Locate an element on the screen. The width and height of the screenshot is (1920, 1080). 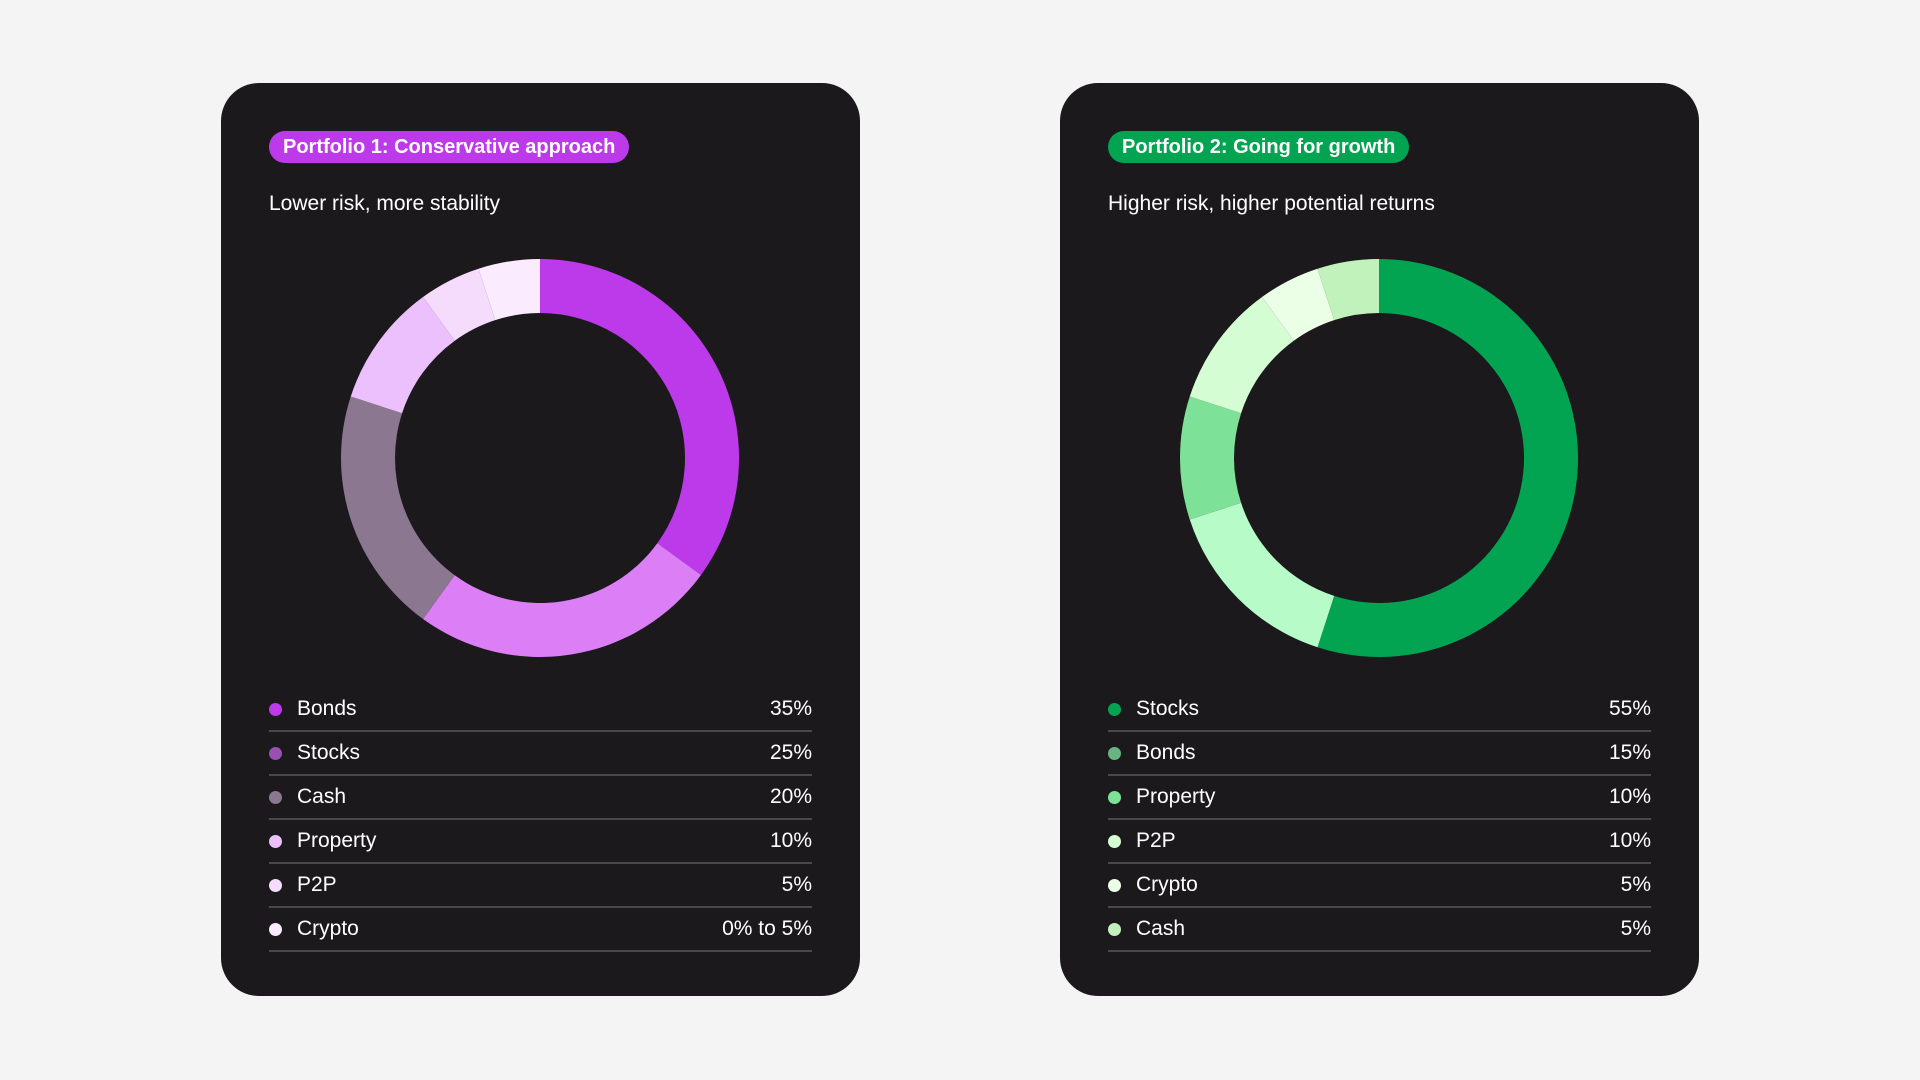
legend-value: 55% is located at coordinates (1629, 708).